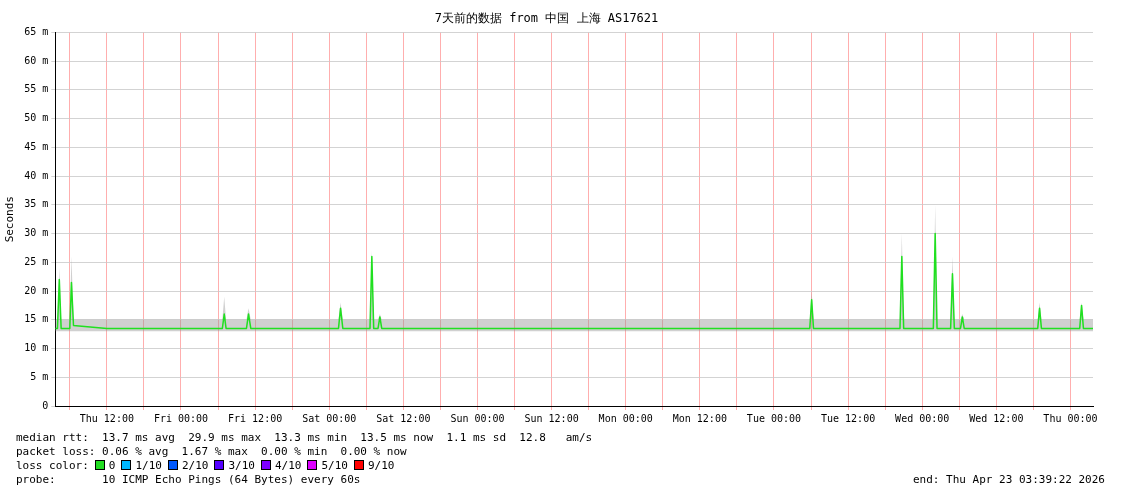  I want to click on y-tick-label: 50 m, so click(36, 118).